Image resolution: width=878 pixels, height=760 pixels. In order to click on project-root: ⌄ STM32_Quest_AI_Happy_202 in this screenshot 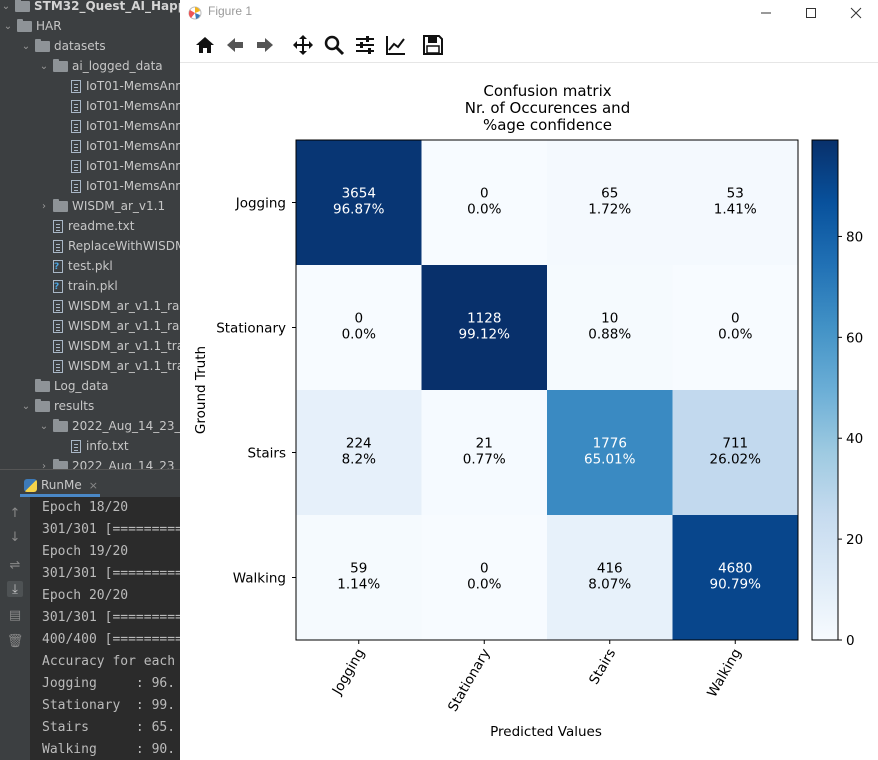, I will do `click(90, 8)`.